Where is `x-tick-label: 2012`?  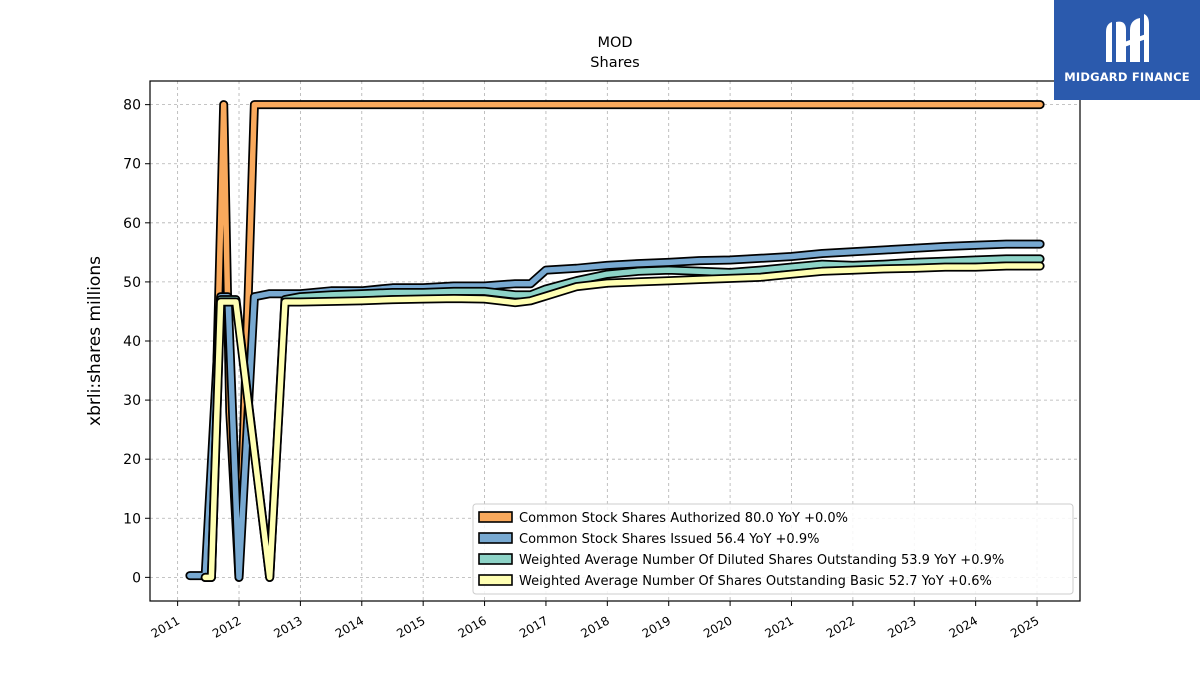 x-tick-label: 2012 is located at coordinates (226, 626).